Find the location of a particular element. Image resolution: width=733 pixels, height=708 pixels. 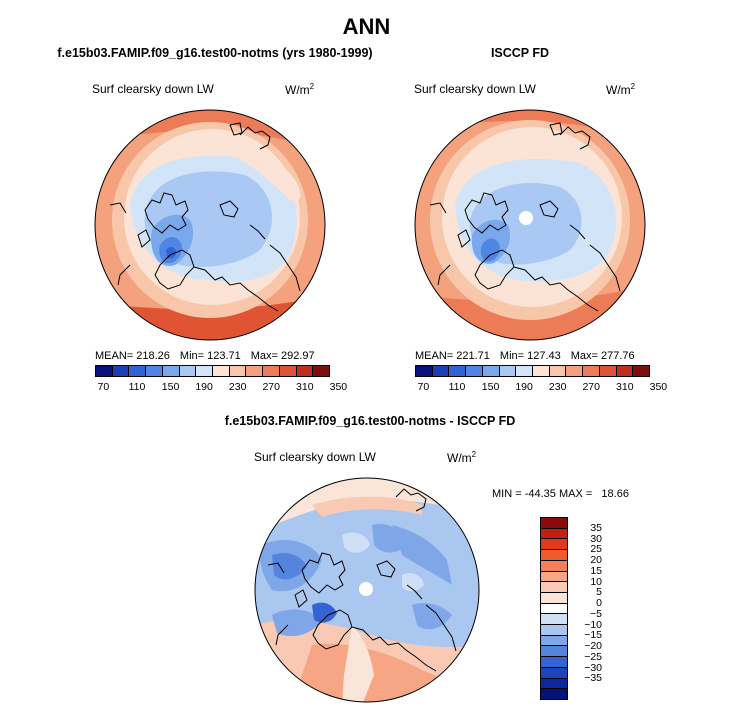

model-stats: MEAN= 218.26 Min= 123.71 Max= 292.97 is located at coordinates (205, 356).